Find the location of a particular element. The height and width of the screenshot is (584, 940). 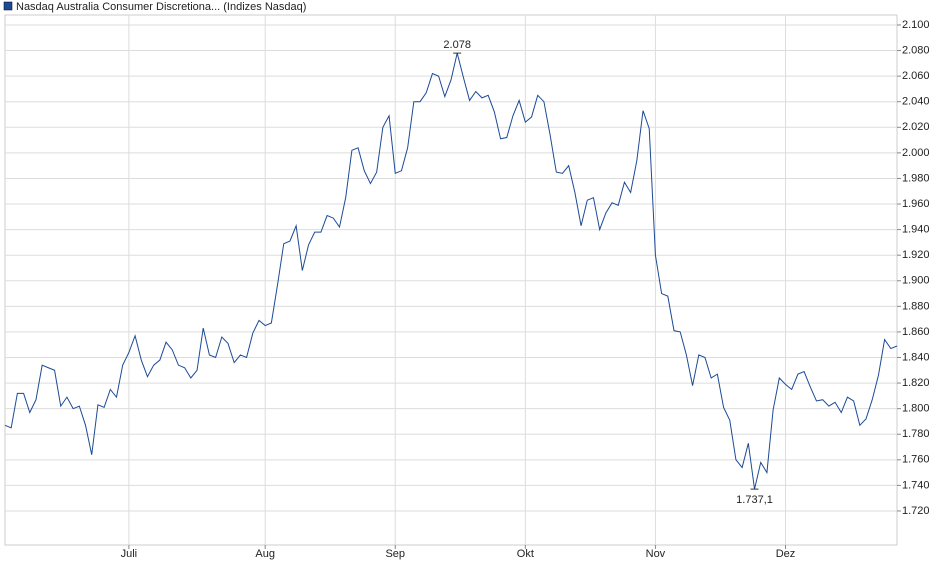

y-tick-label: 1.720 is located at coordinates (916, 511).